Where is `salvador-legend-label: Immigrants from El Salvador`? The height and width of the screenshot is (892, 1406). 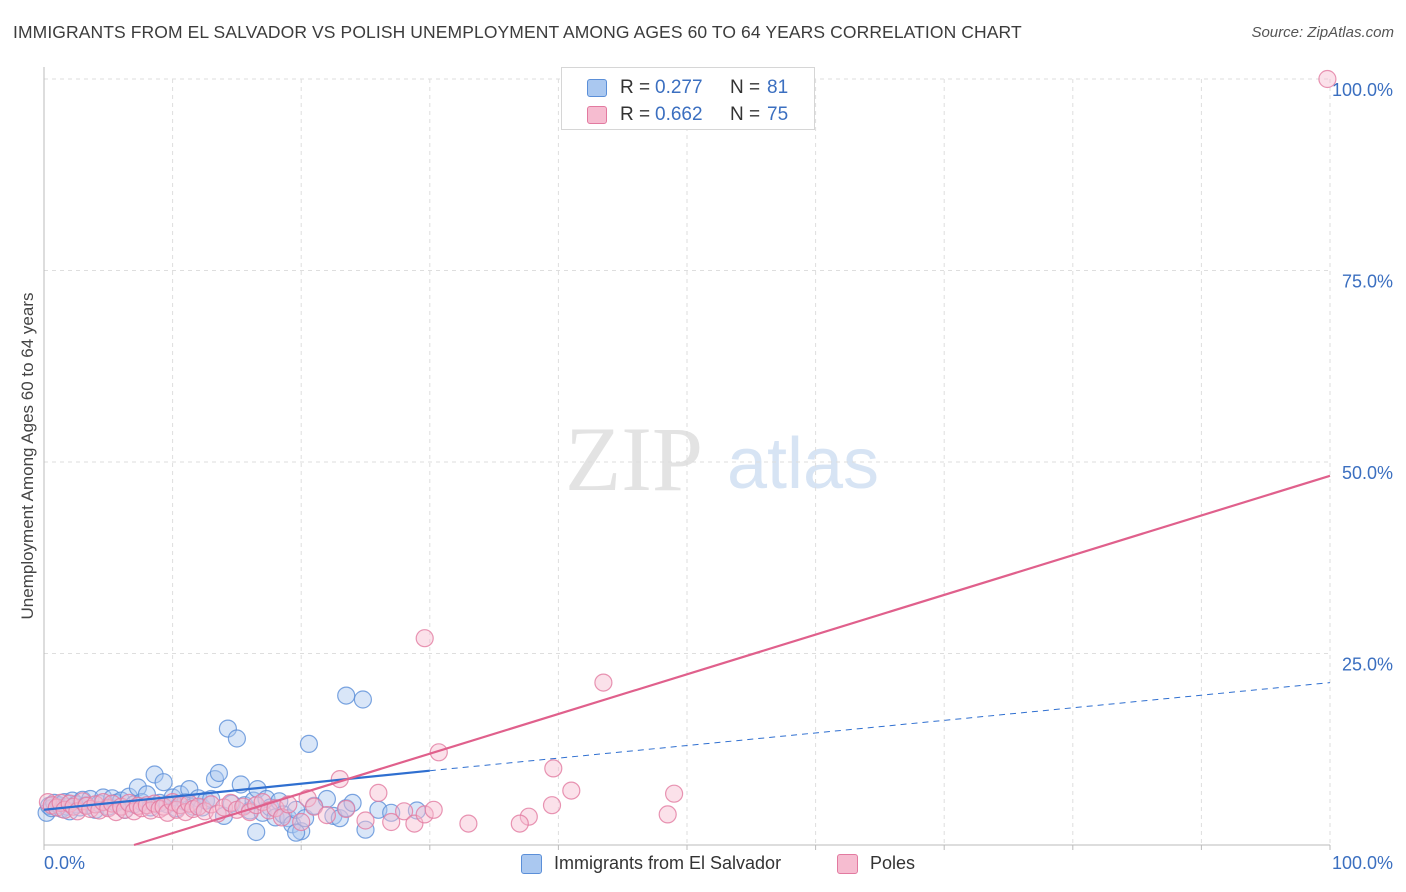 salvador-legend-label: Immigrants from El Salvador is located at coordinates (668, 863).